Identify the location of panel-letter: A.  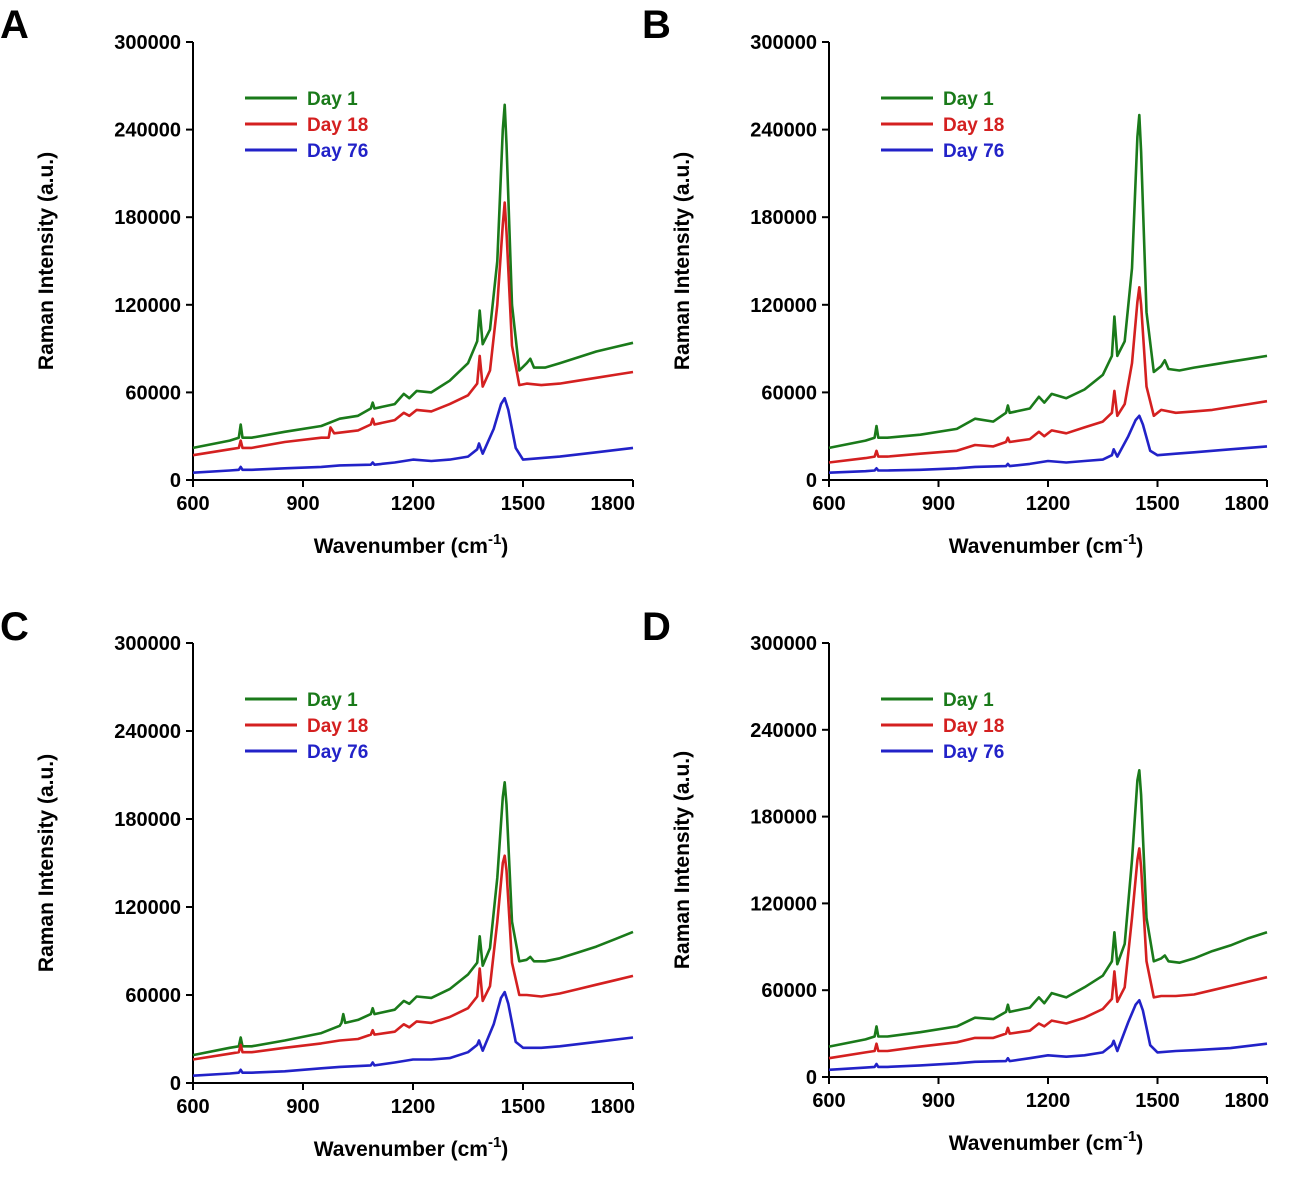
(14, 25).